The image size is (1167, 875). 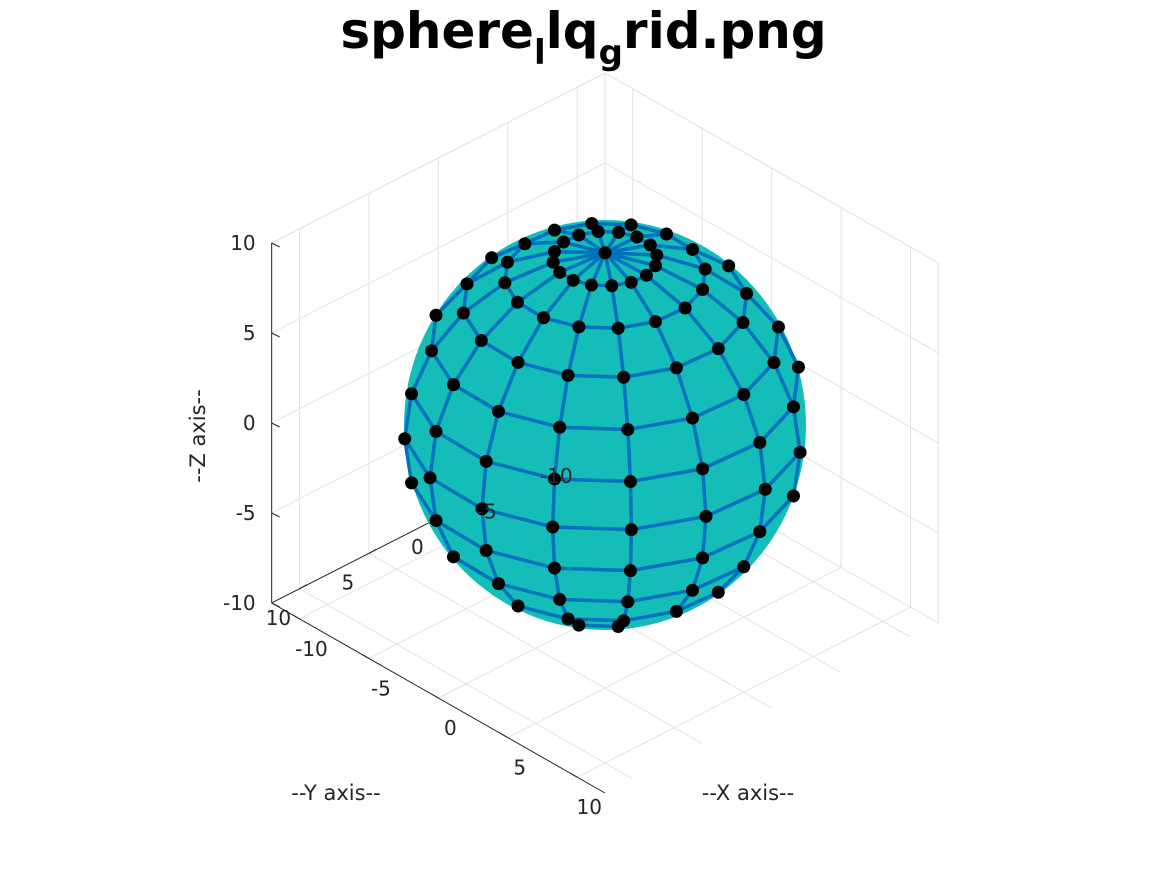 I want to click on x-tick-mark, so click(x=573, y=775).